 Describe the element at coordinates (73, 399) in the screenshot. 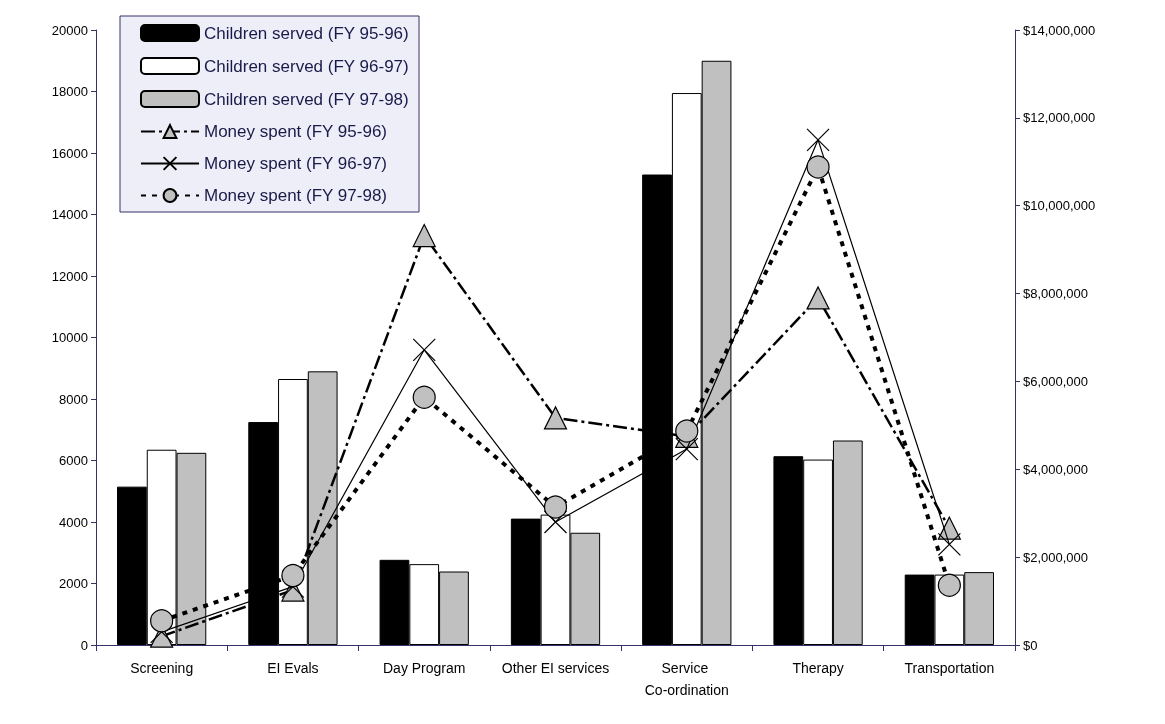

I see `y-tick-label: 8000` at that location.